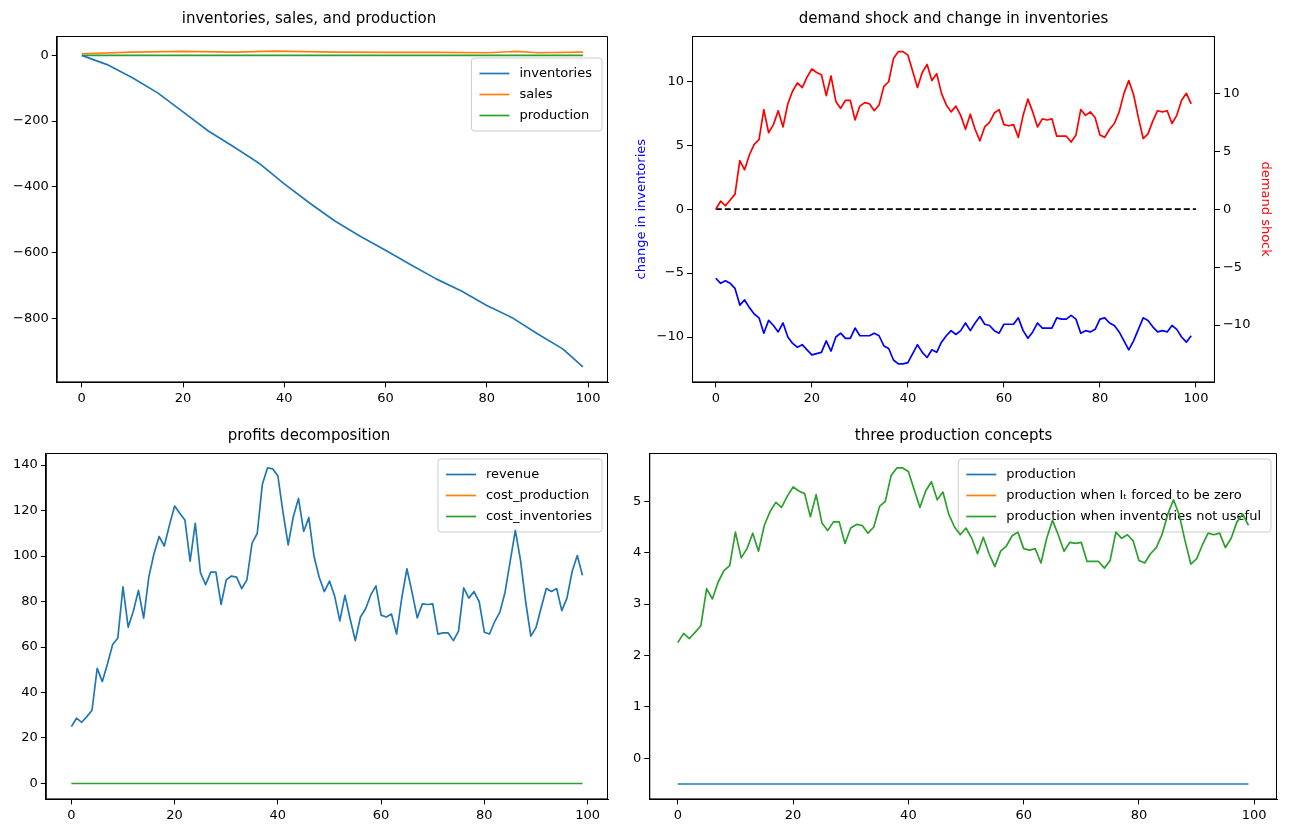  I want to click on y-tick-label: 100, so click(25, 555).